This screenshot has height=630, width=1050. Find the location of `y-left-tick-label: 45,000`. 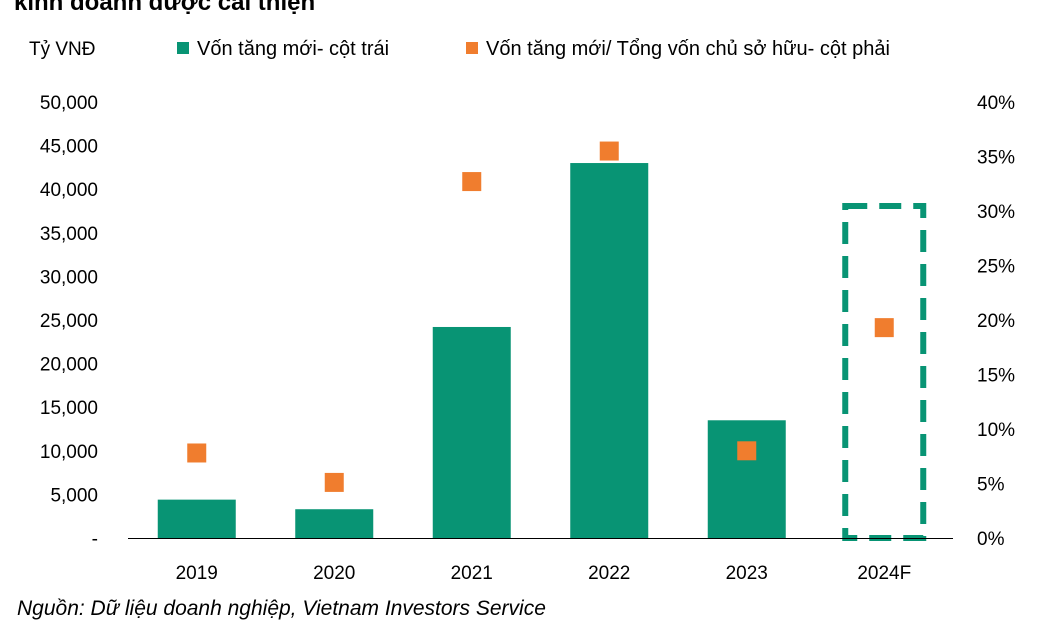

y-left-tick-label: 45,000 is located at coordinates (69, 147).